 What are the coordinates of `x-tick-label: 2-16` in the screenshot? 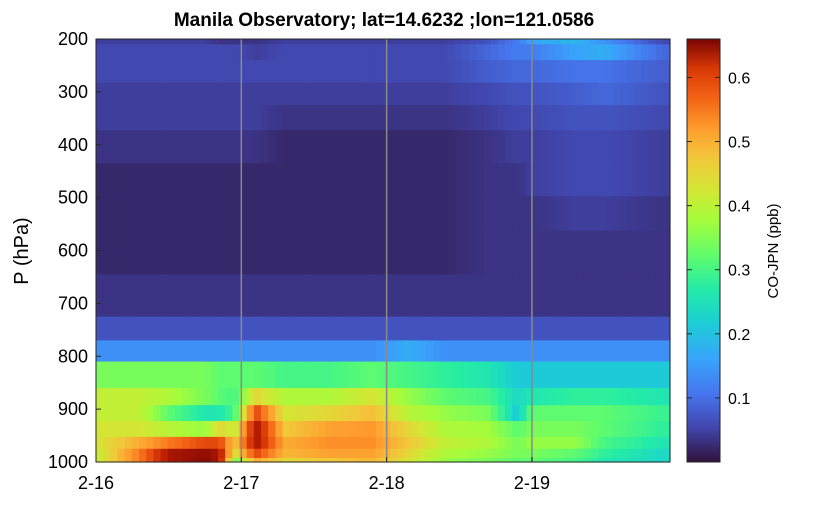 It's located at (96, 483).